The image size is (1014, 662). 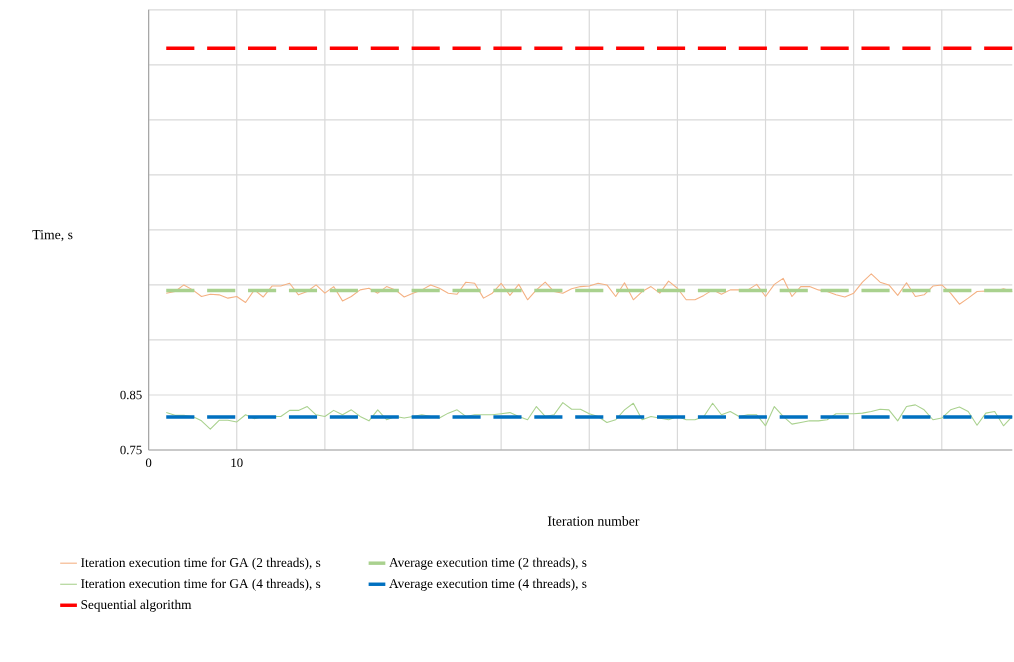 I want to click on y-tick-label: 0.75, so click(x=131, y=450).